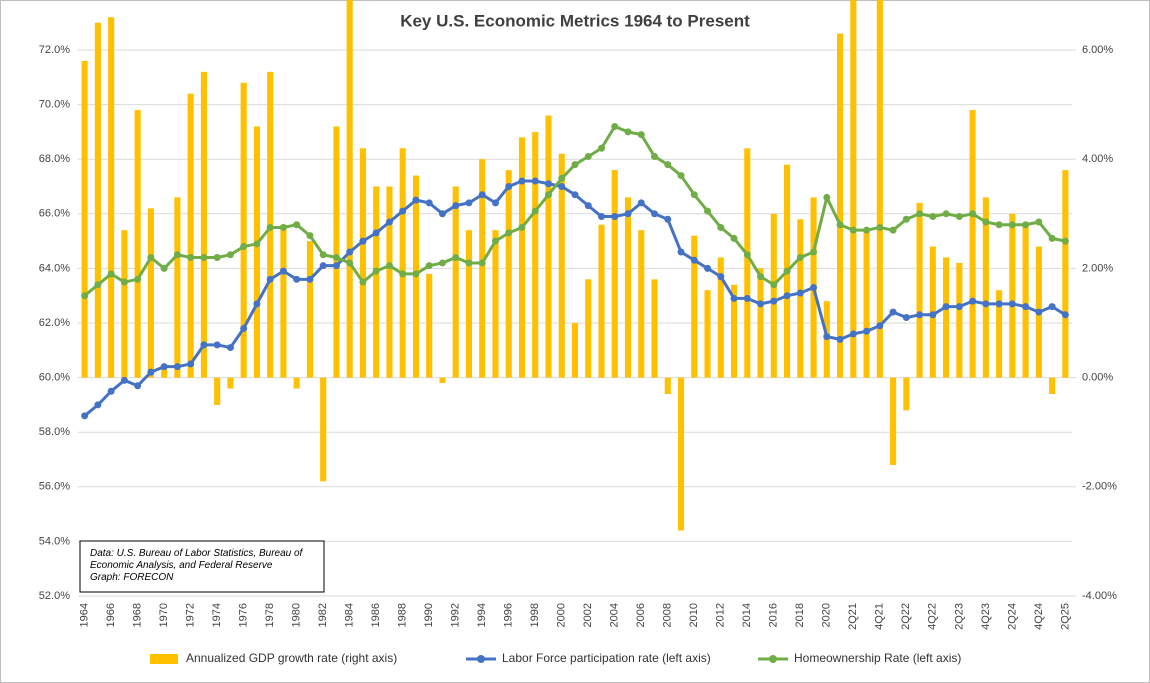 The image size is (1150, 683). What do you see at coordinates (1099, 596) in the screenshot?
I see `y2-tick-label: -4.00%` at bounding box center [1099, 596].